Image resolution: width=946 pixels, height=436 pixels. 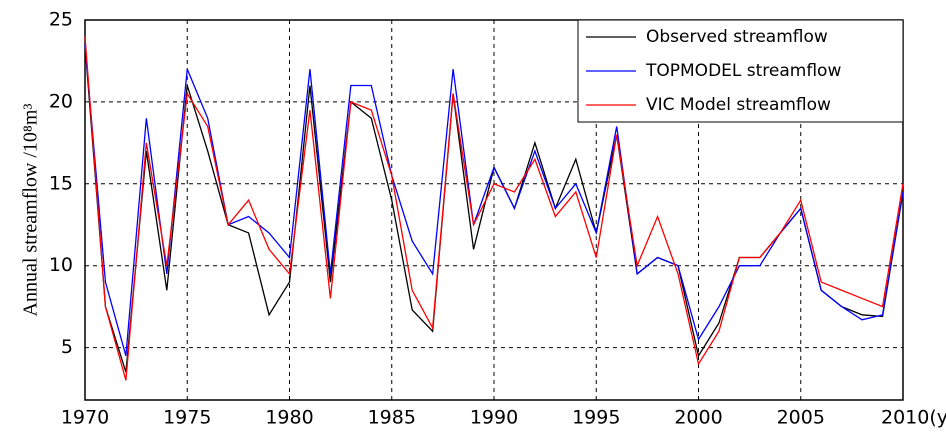 What do you see at coordinates (67, 347) in the screenshot?
I see `y-tick-label: 5` at bounding box center [67, 347].